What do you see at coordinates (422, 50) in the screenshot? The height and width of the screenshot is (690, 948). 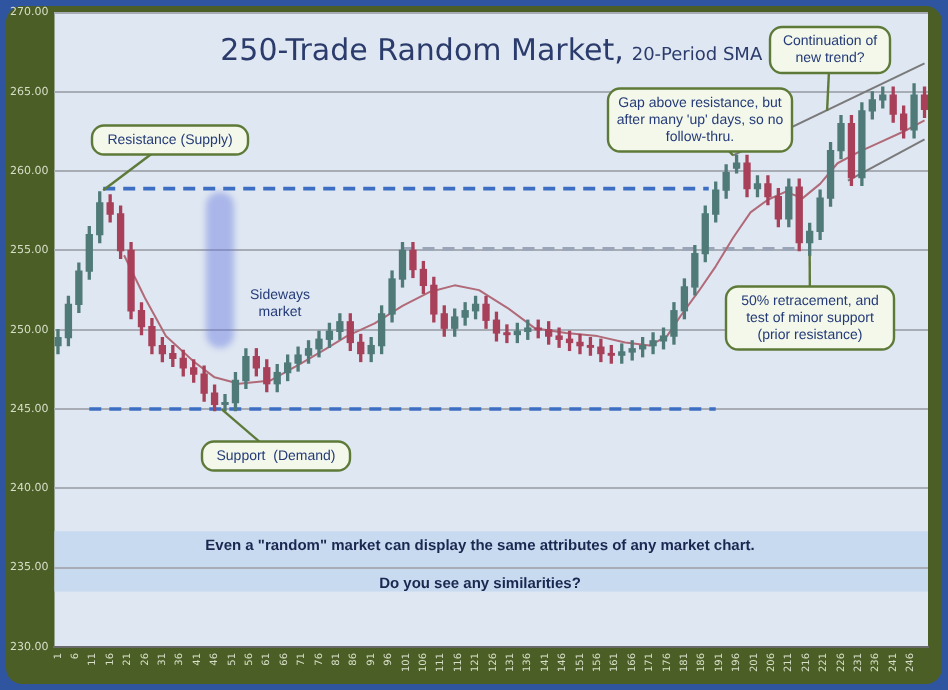 I see `text: 250-Trade Random Market,` at bounding box center [422, 50].